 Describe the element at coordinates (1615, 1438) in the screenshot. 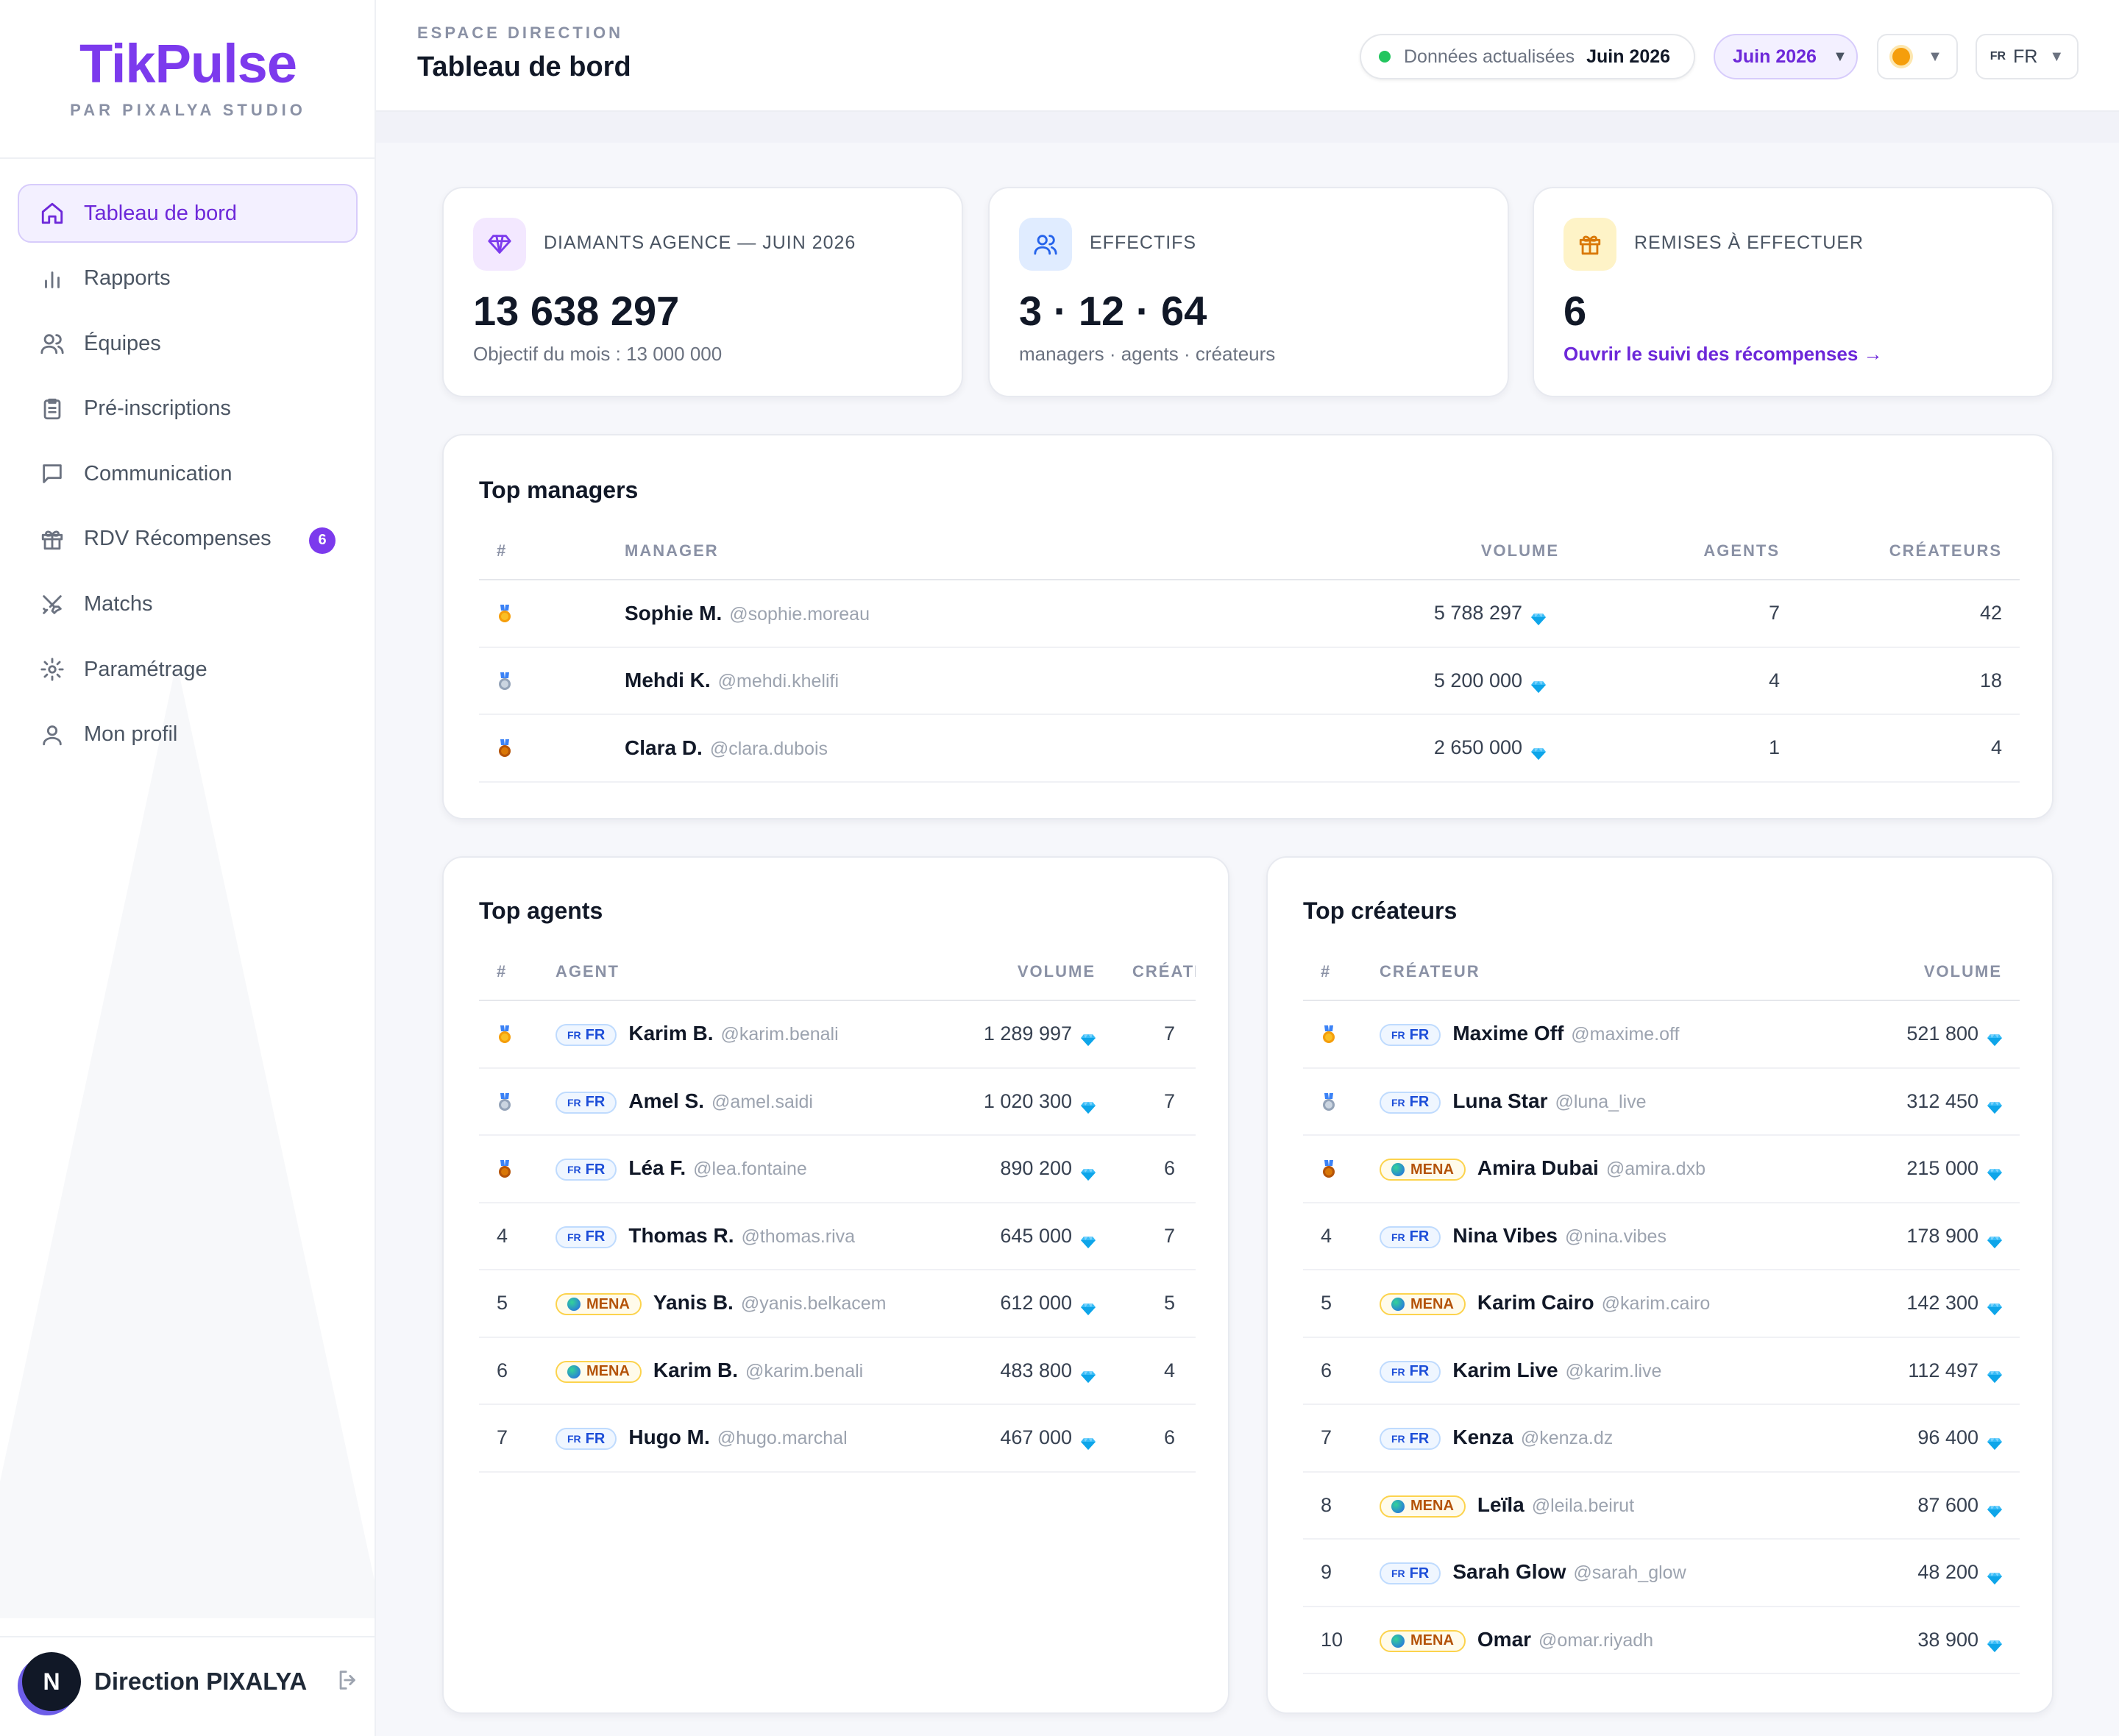

I see `person-cell: FR FR Kenza @kenza.dz` at that location.